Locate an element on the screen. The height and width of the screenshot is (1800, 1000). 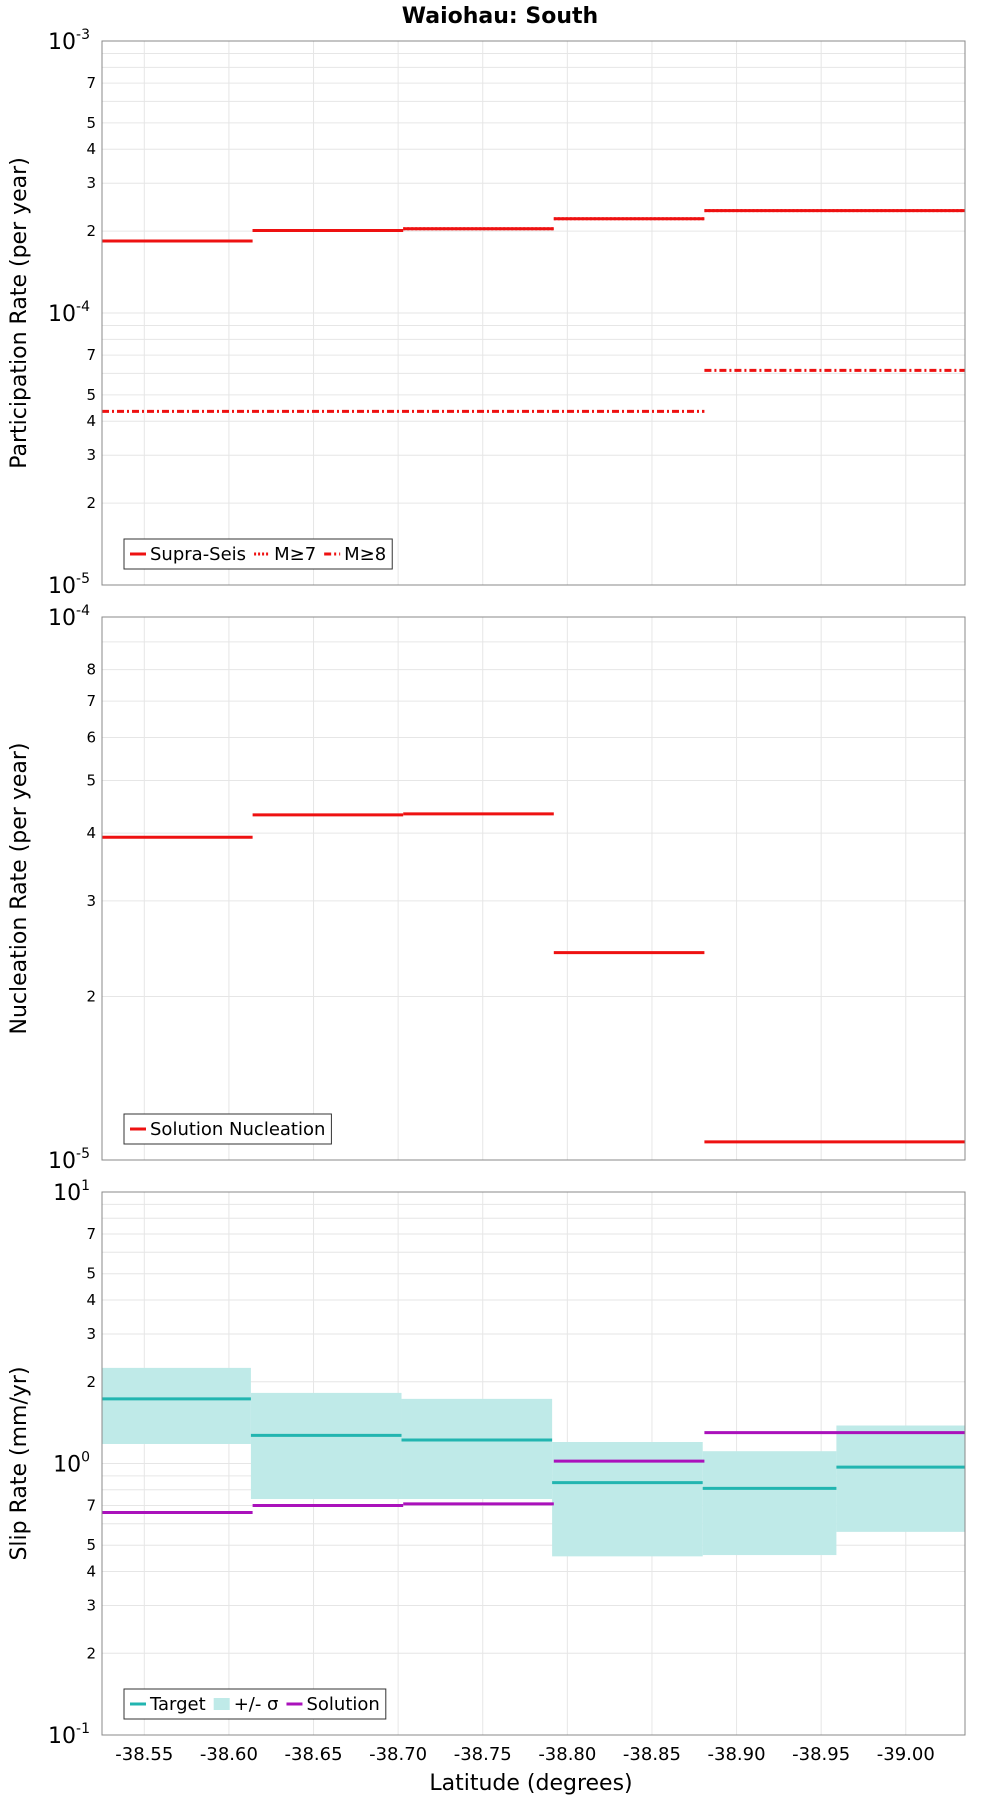
x-tick-label: -38.80 is located at coordinates (567, 1754).